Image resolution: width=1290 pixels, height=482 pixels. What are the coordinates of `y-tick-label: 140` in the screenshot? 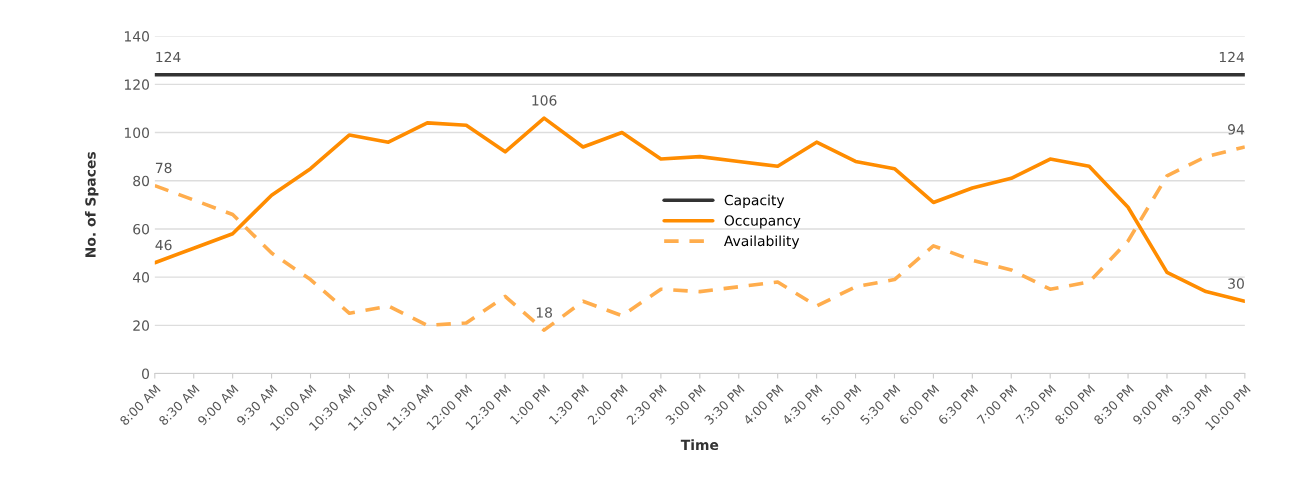 It's located at (137, 36).